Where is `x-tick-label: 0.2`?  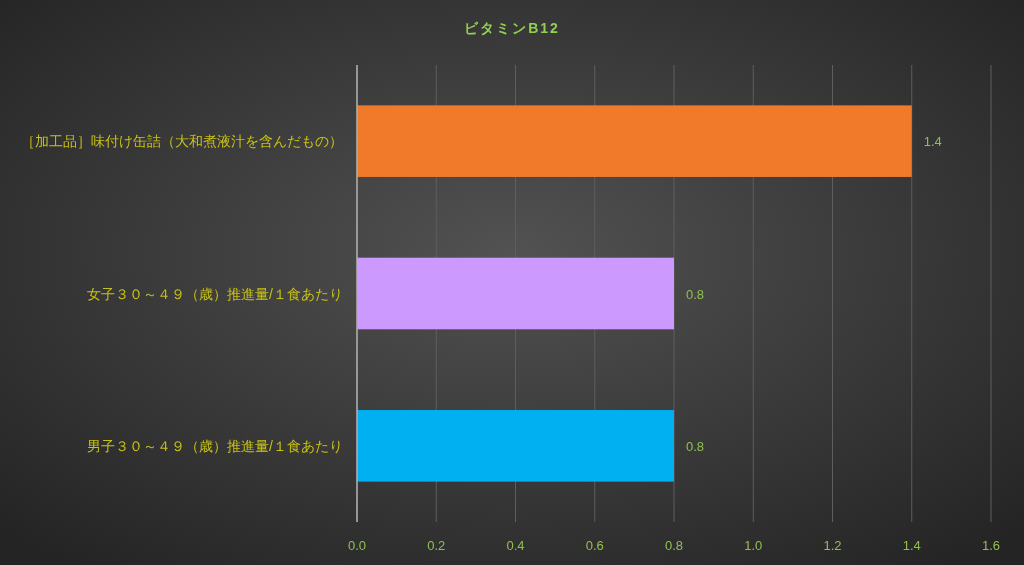 x-tick-label: 0.2 is located at coordinates (436, 545).